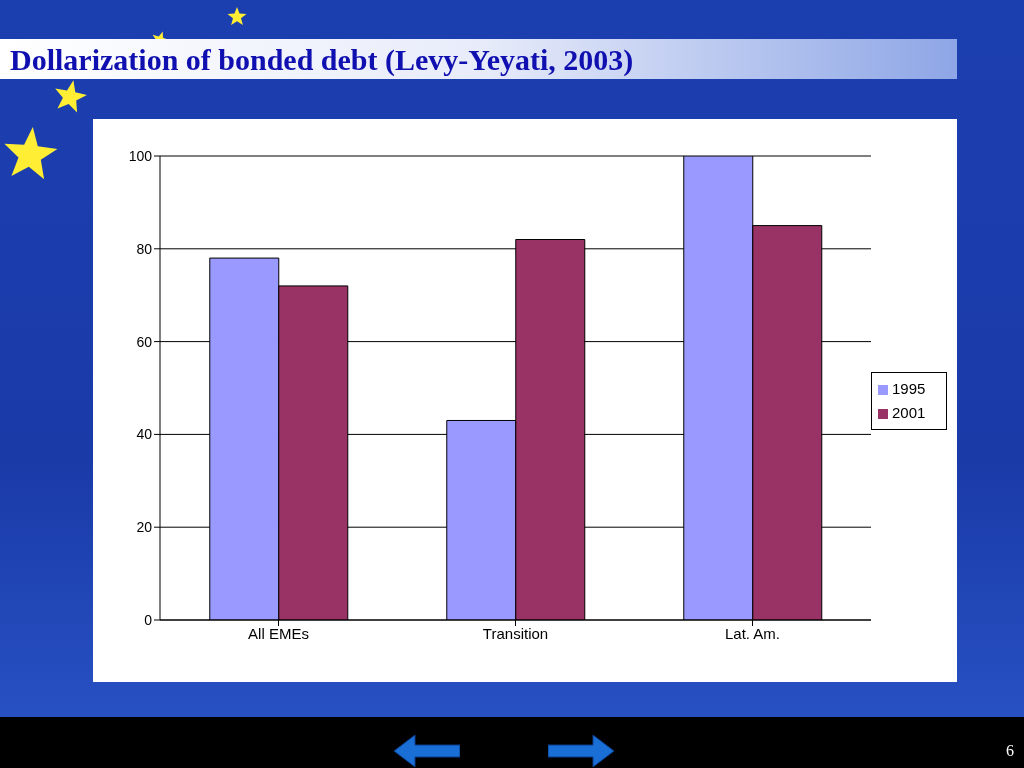 The width and height of the screenshot is (1024, 768). I want to click on chart-title: Dollarization of bonded debt (Levy-Yeyati, 2003), so click(322, 60).